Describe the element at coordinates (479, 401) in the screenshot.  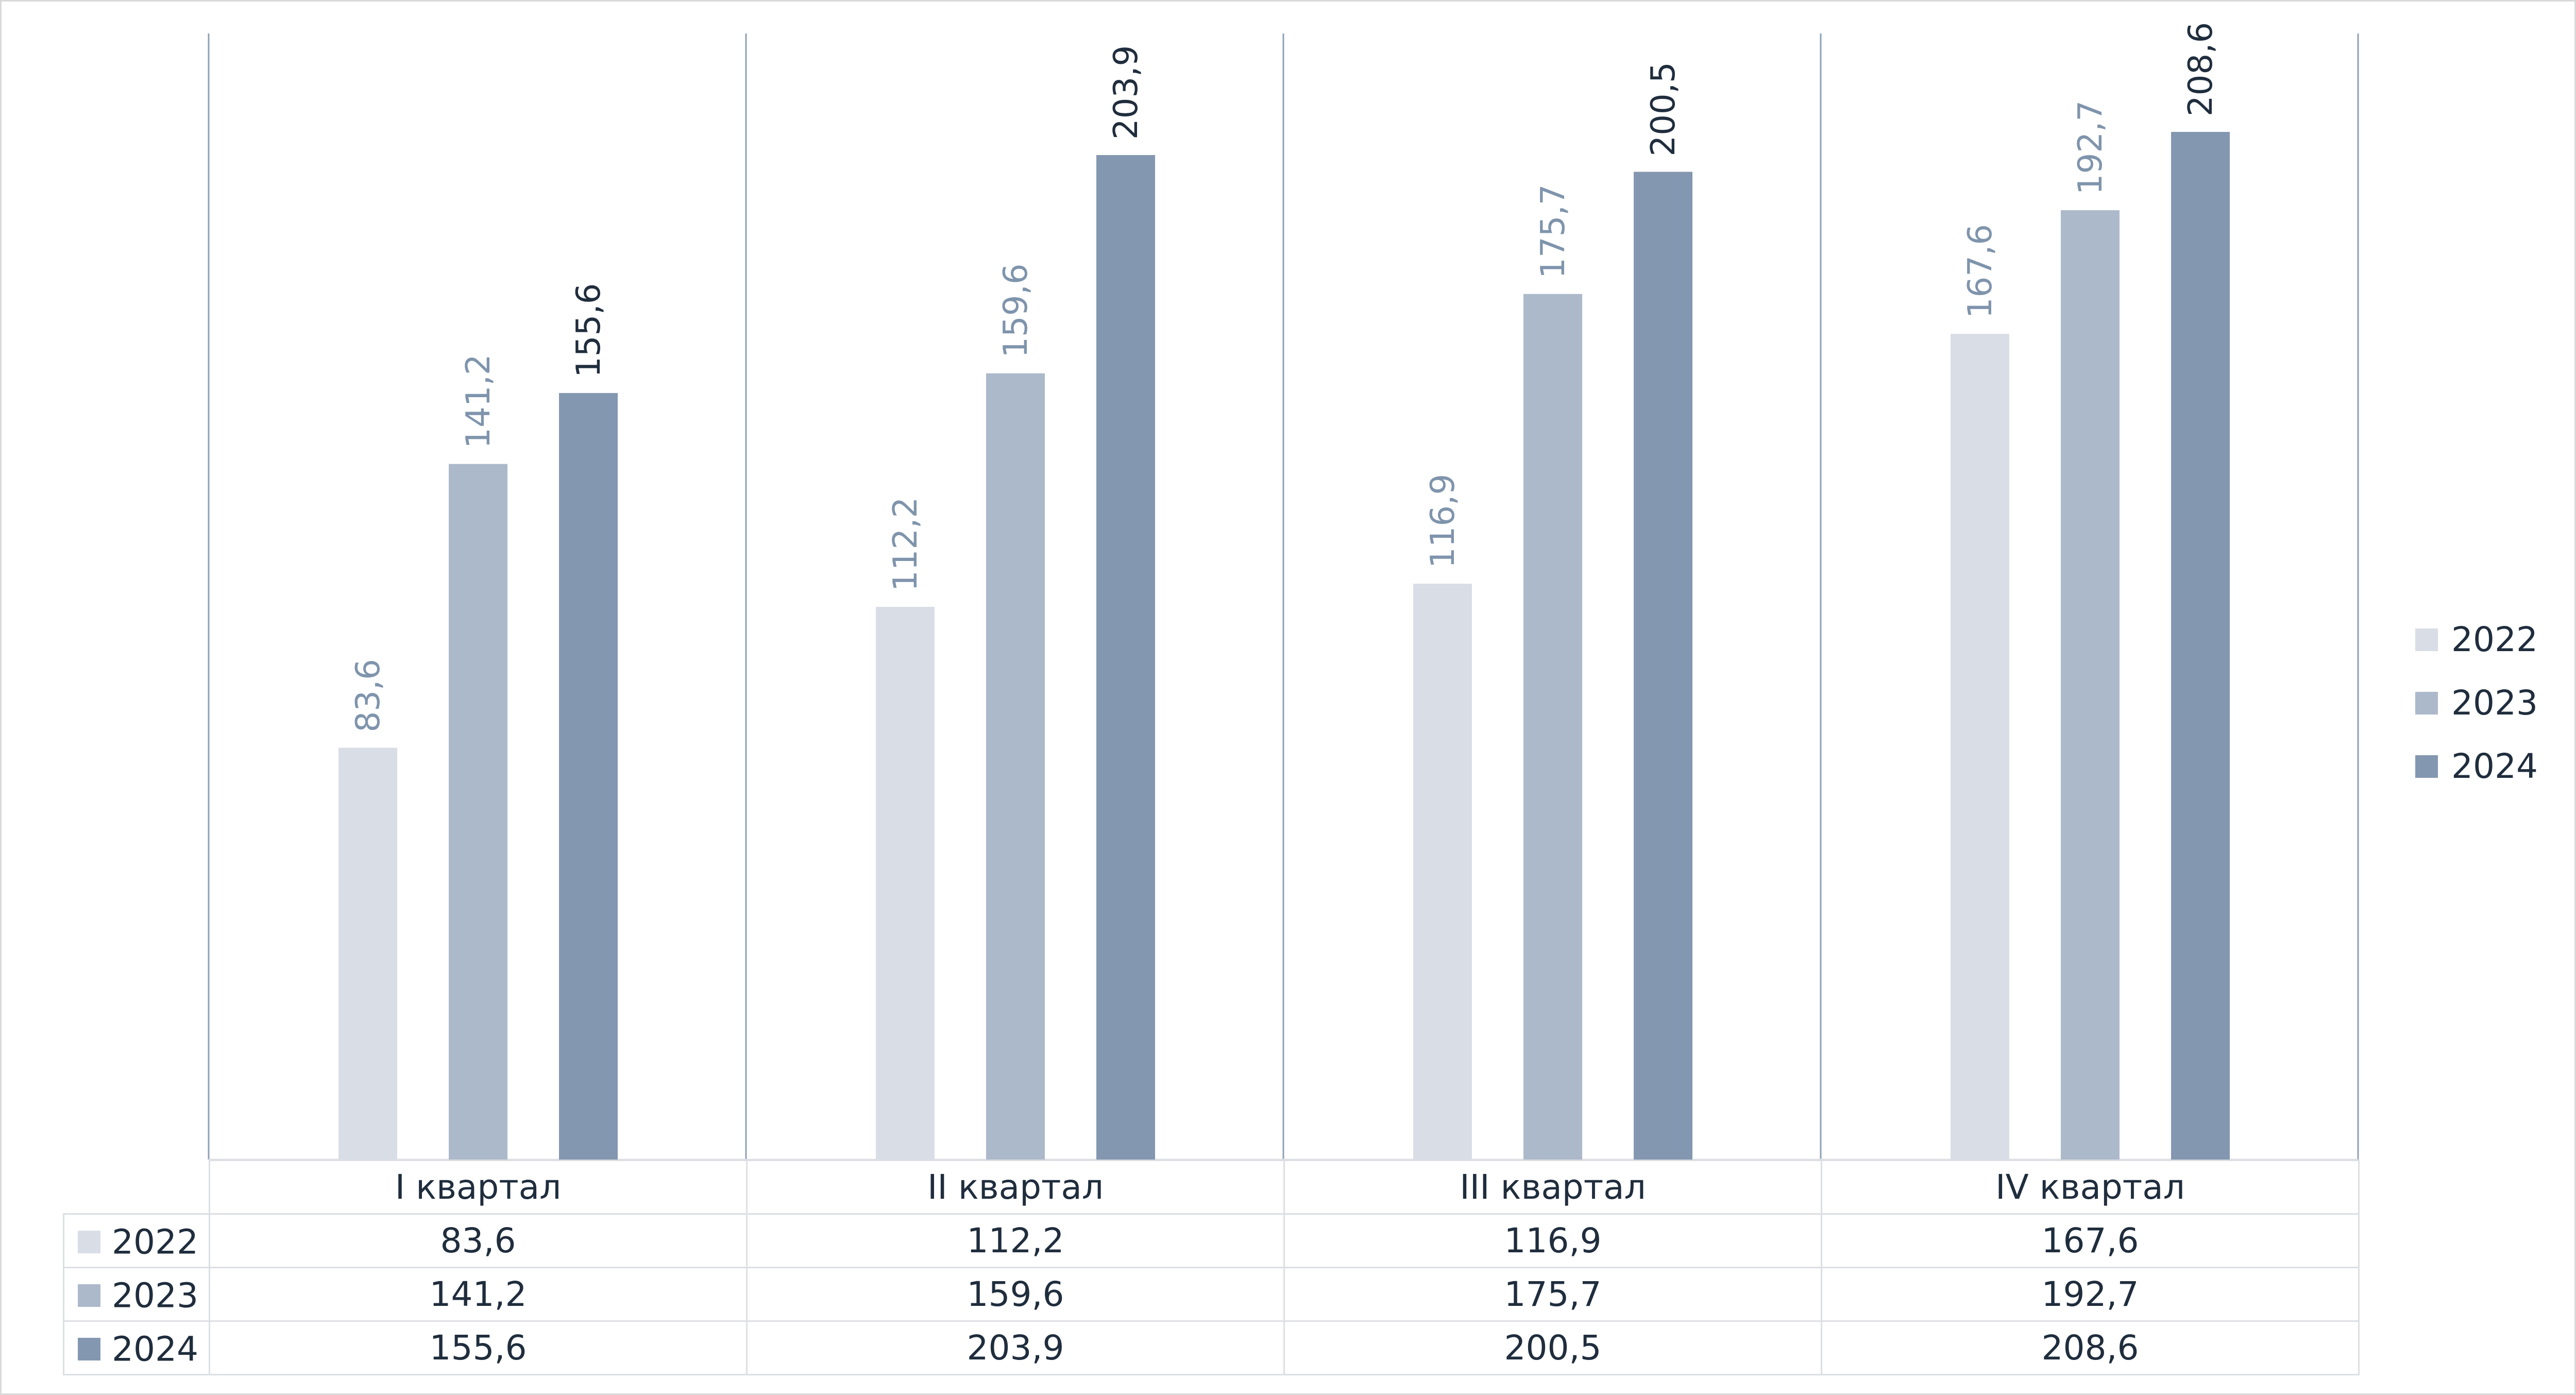
I see `data-label: 141,2` at that location.